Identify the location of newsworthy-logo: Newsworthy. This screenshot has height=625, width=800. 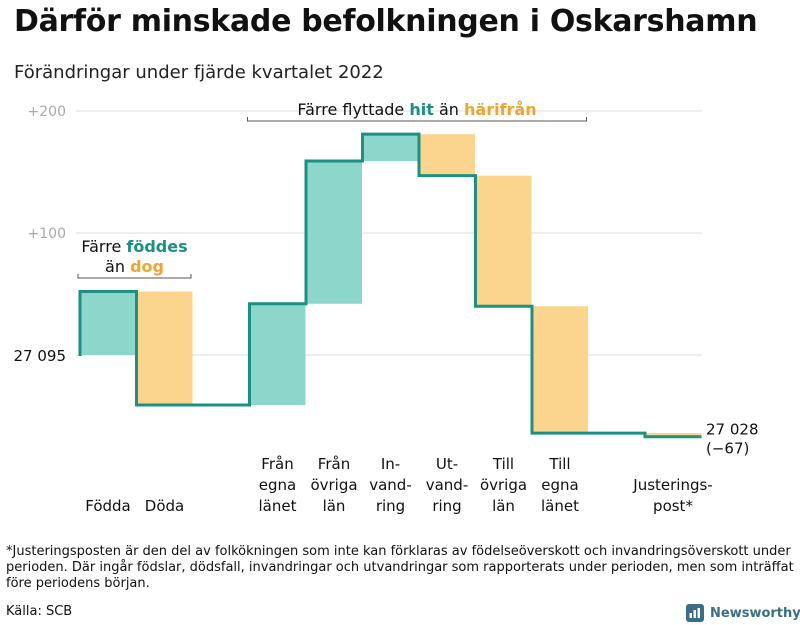
(743, 613).